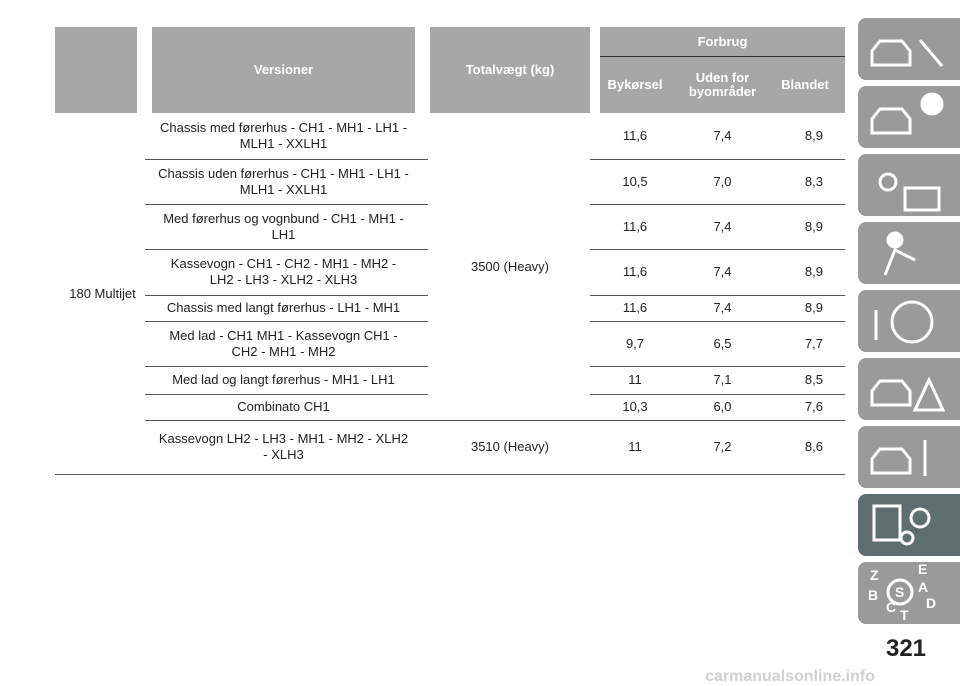  I want to click on watermark: carmanualsonline.info, so click(790, 676).